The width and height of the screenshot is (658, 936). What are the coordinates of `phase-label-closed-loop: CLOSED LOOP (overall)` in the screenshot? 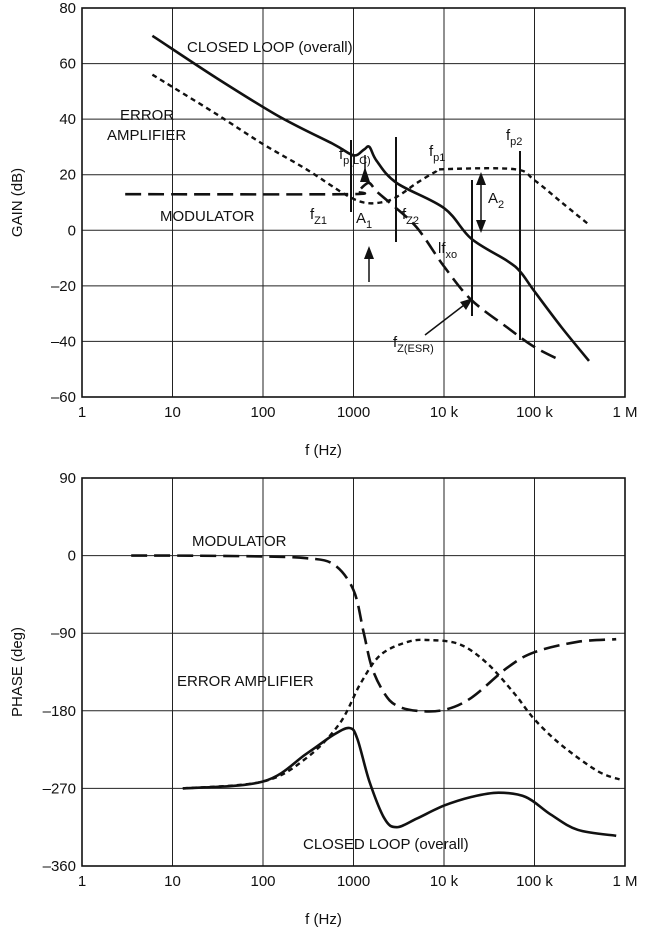 It's located at (386, 844).